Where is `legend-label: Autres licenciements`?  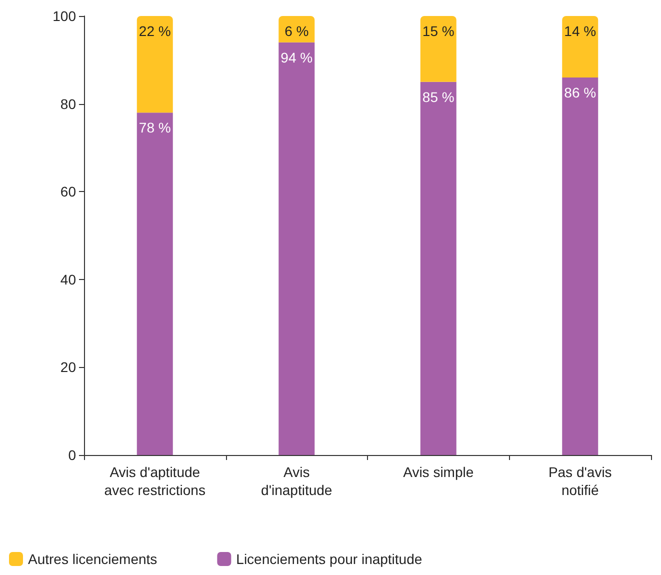 legend-label: Autres licenciements is located at coordinates (93, 559).